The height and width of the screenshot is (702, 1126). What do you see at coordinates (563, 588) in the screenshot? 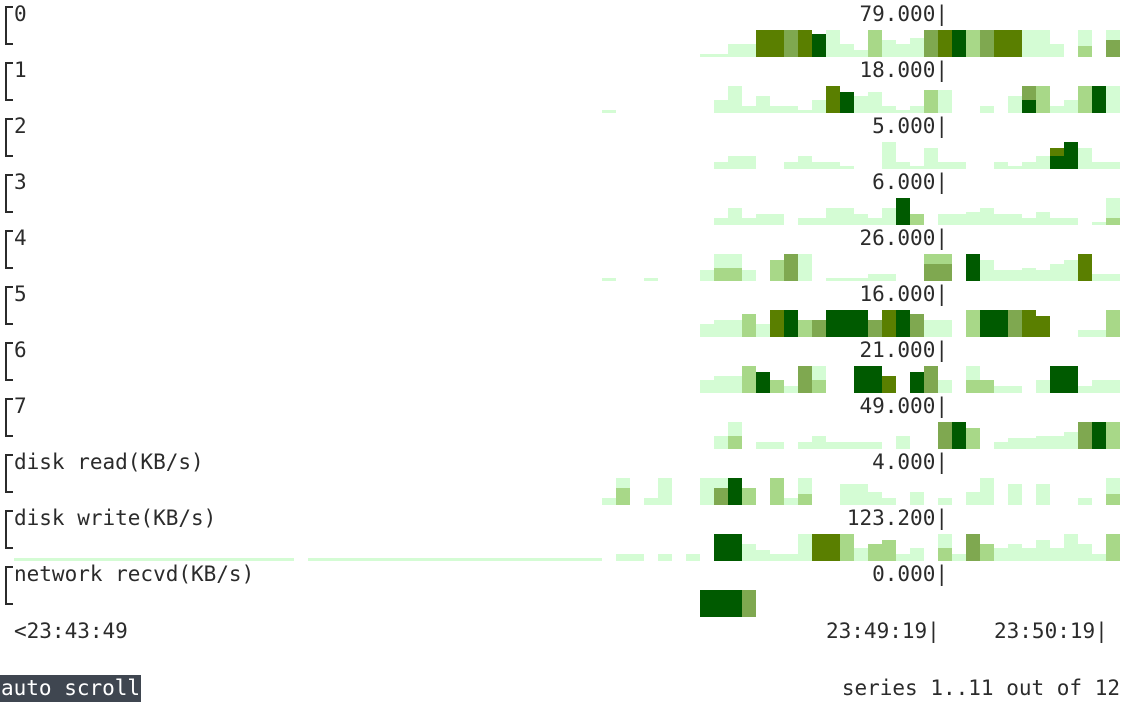
I see `series-row: network recvd(KB/s) 0.000|` at bounding box center [563, 588].